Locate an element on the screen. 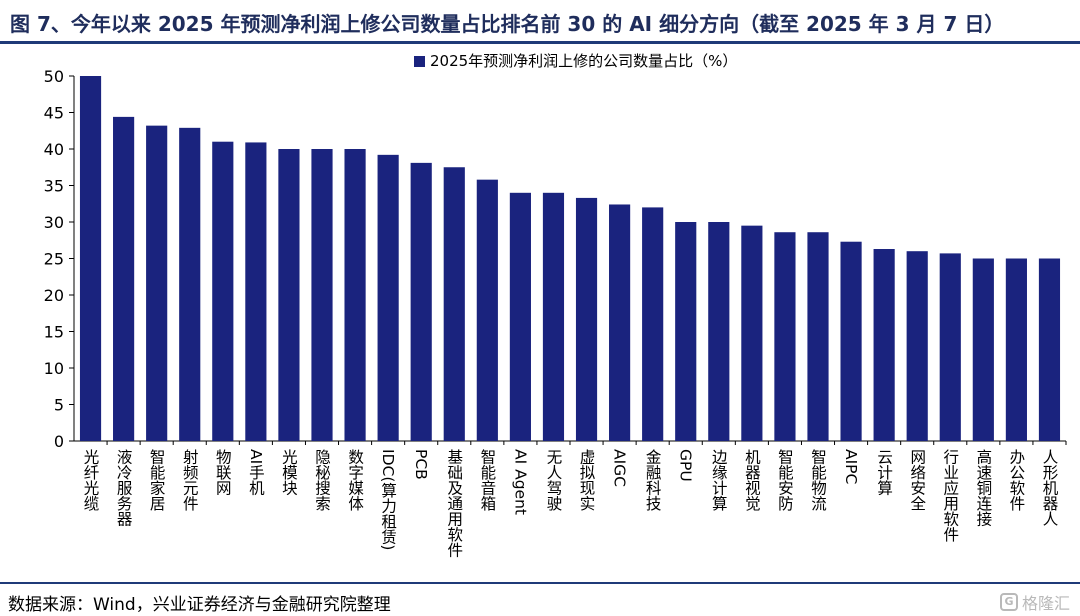 This screenshot has height=616, width=1080. y-tick-label: 30 is located at coordinates (54, 222).